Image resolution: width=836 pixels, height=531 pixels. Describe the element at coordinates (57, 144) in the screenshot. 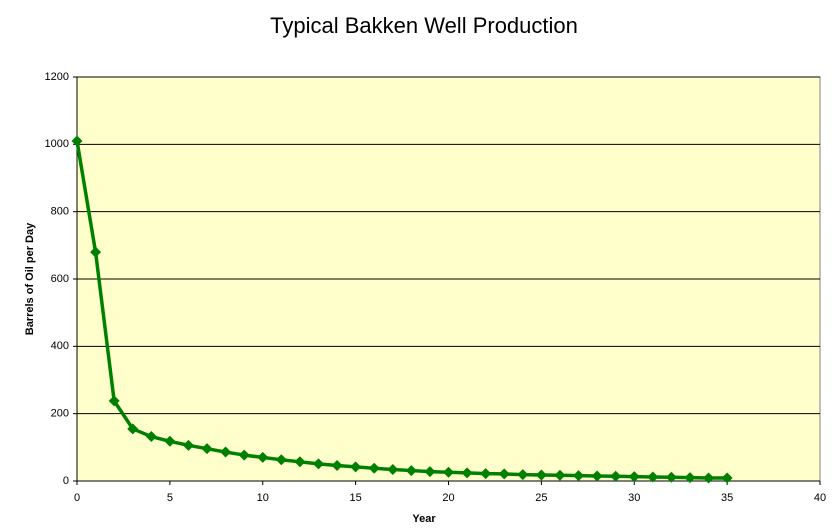

I see `y-tick-label: 1000` at that location.